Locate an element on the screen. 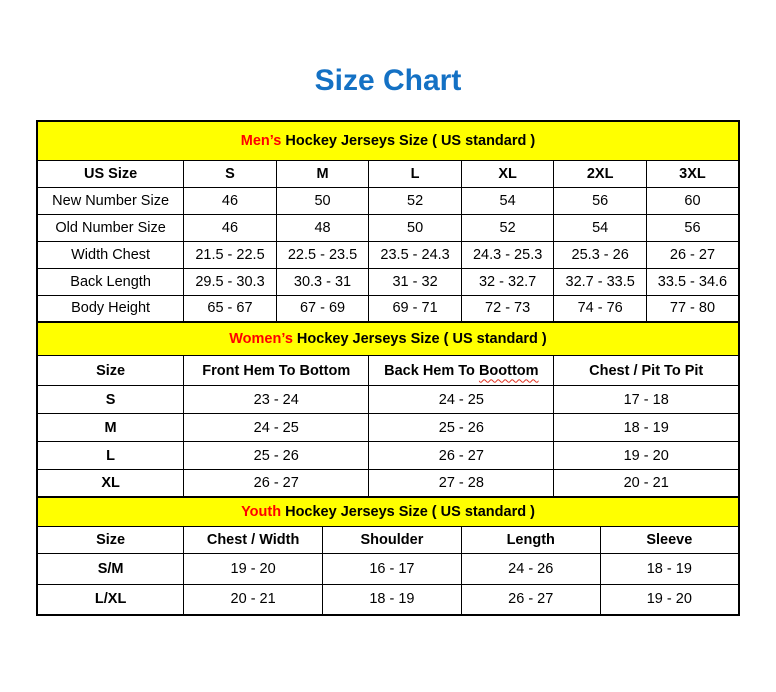 This screenshot has height=692, width=776. table-row: XL 26 - 27 27 - 28 20 - 21 is located at coordinates (388, 483).